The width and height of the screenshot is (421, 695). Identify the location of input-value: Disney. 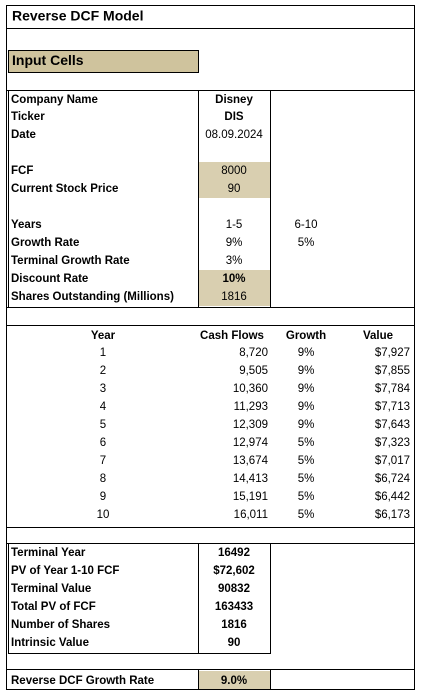
(234, 100).